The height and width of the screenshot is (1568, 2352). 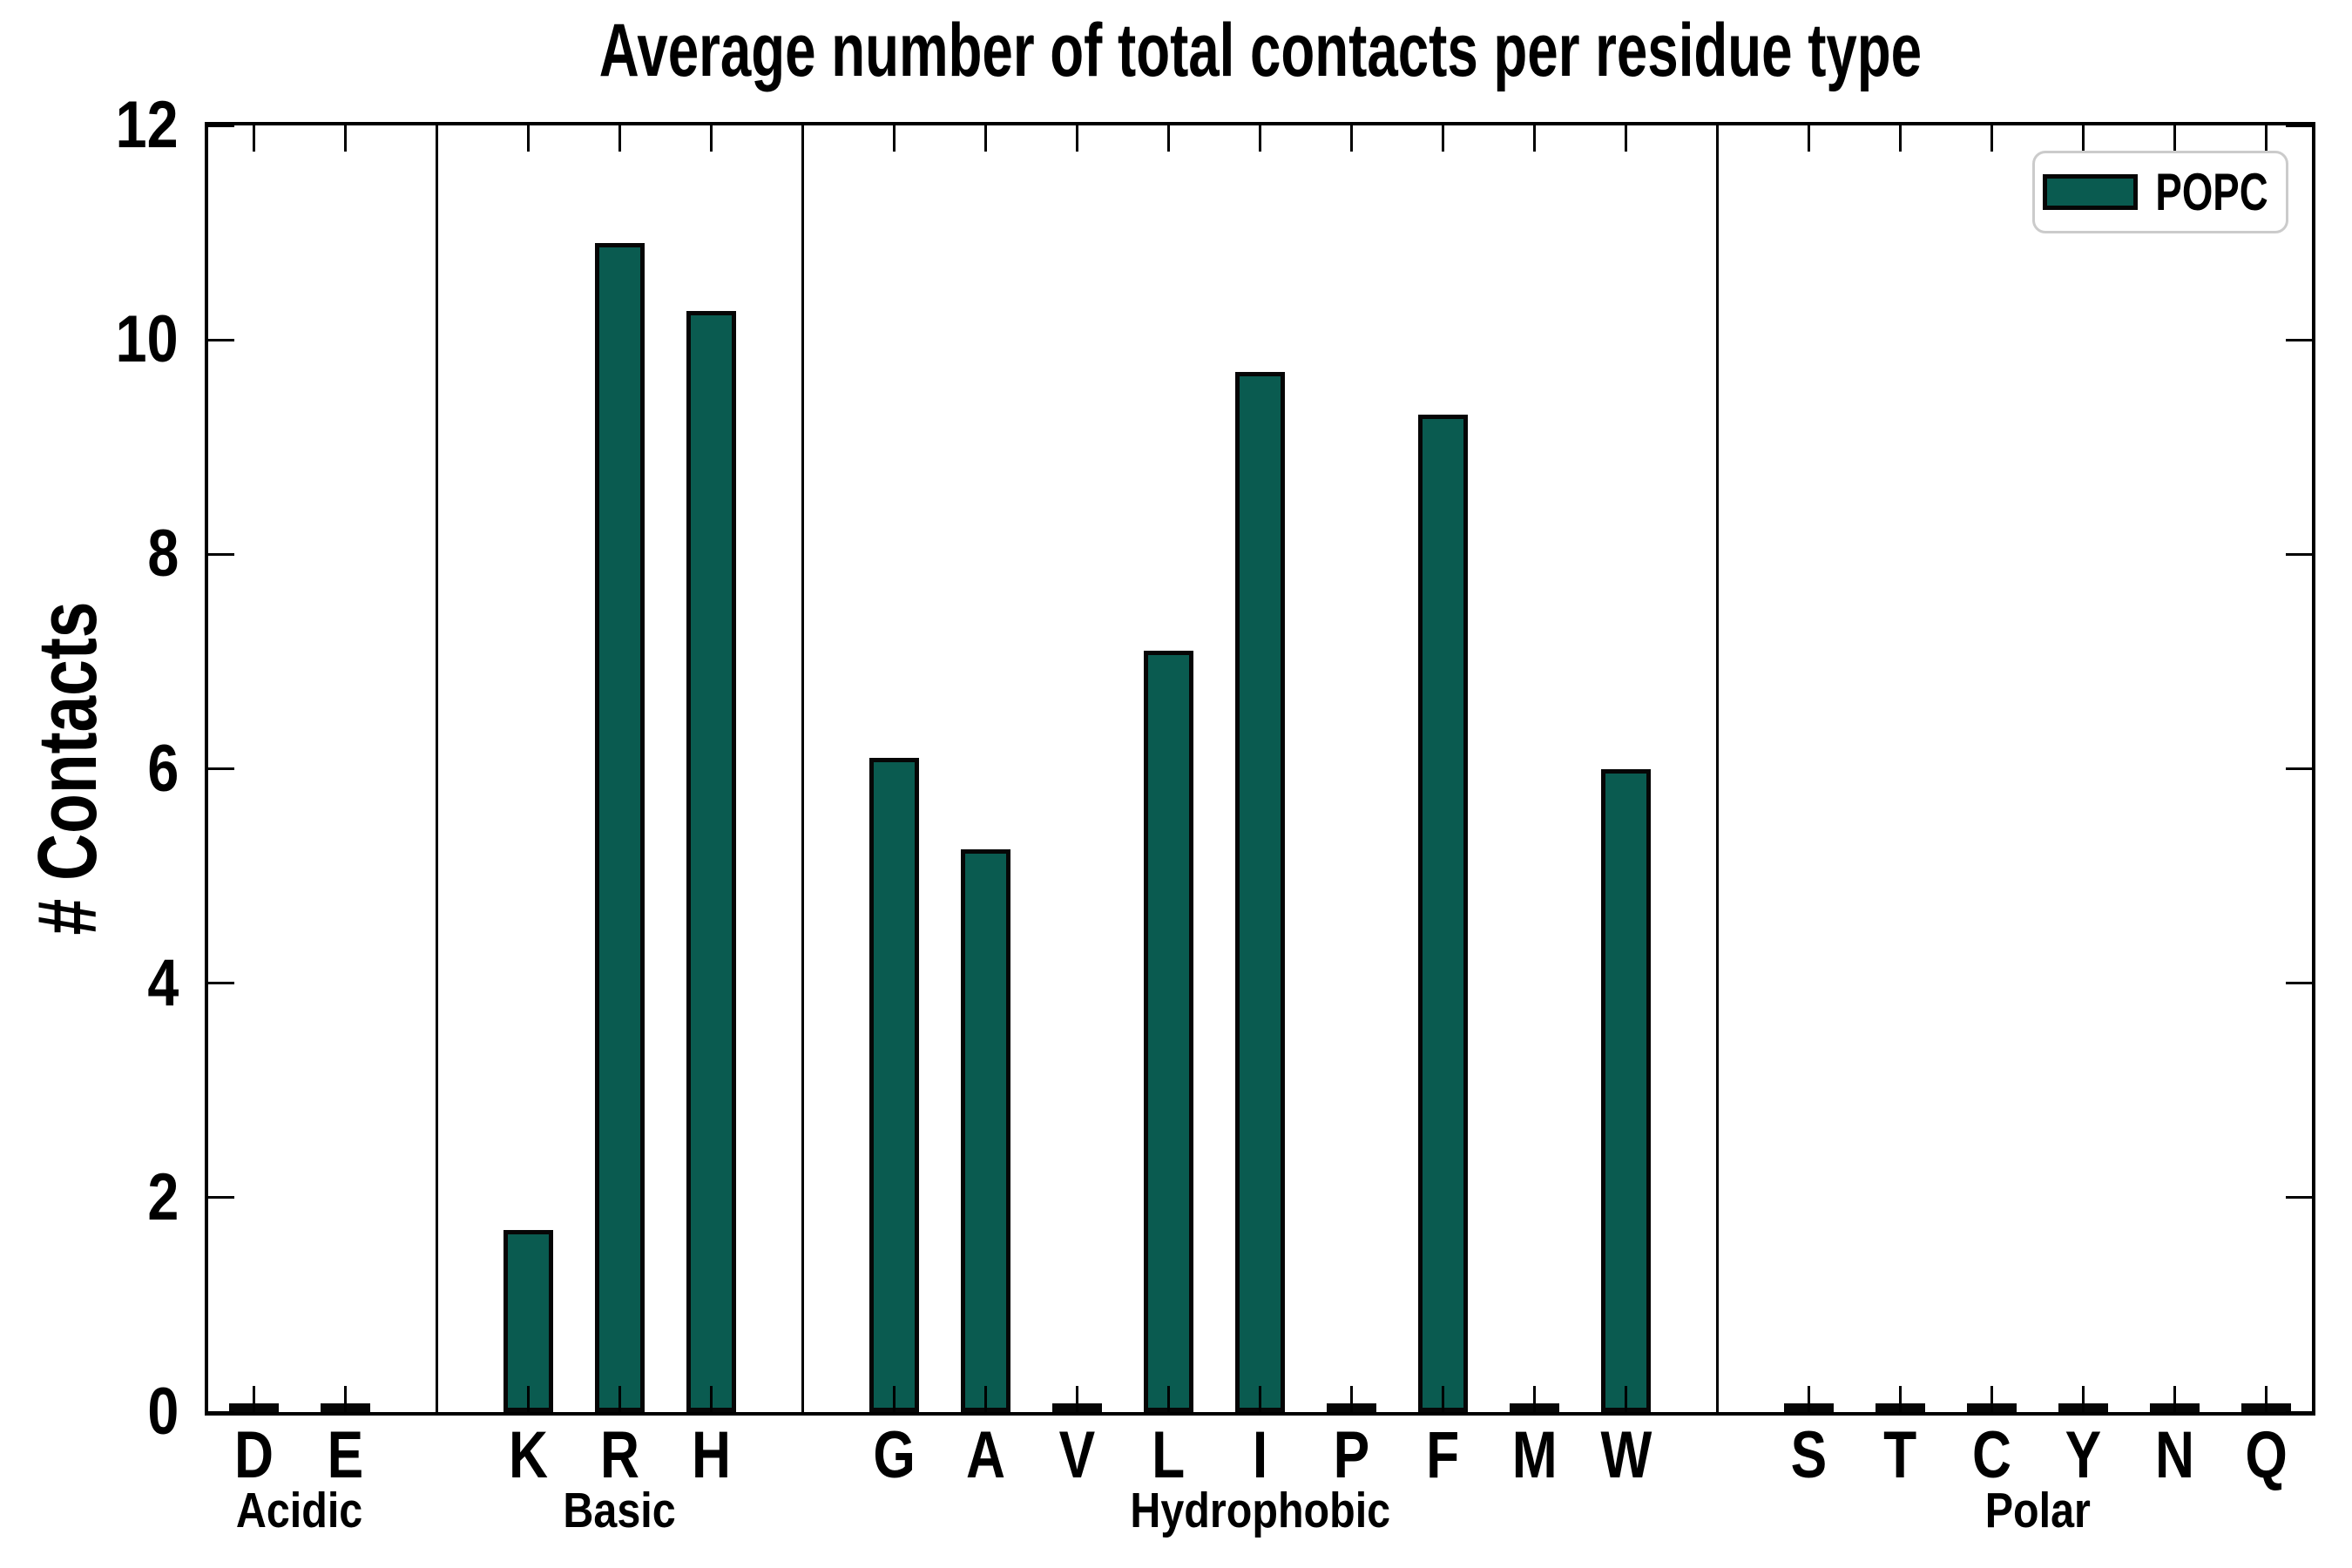 I want to click on x-tick-bottom-L, so click(x=1168, y=1399).